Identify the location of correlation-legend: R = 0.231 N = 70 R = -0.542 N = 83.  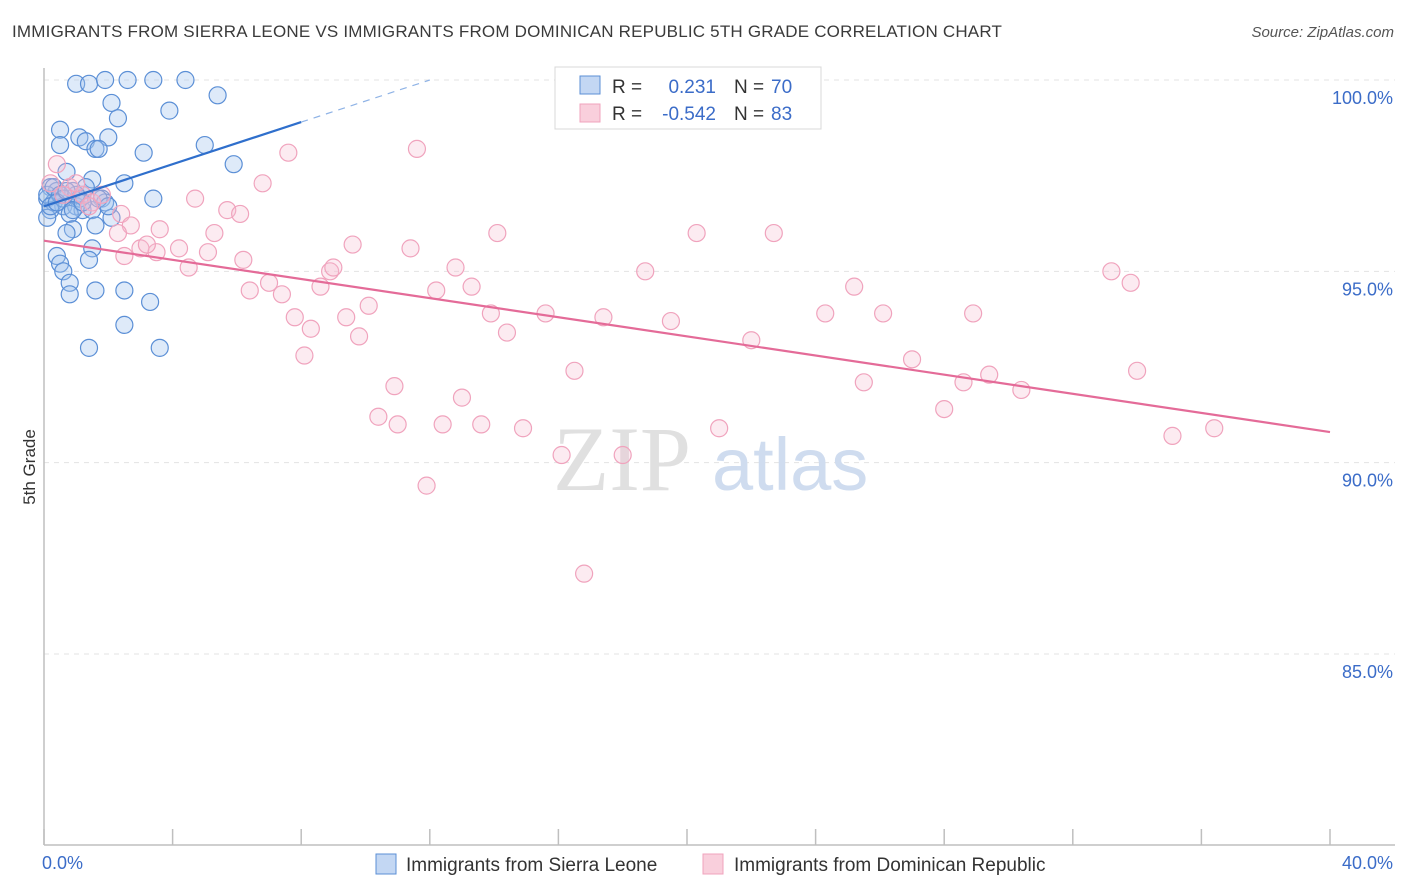
(688, 98).